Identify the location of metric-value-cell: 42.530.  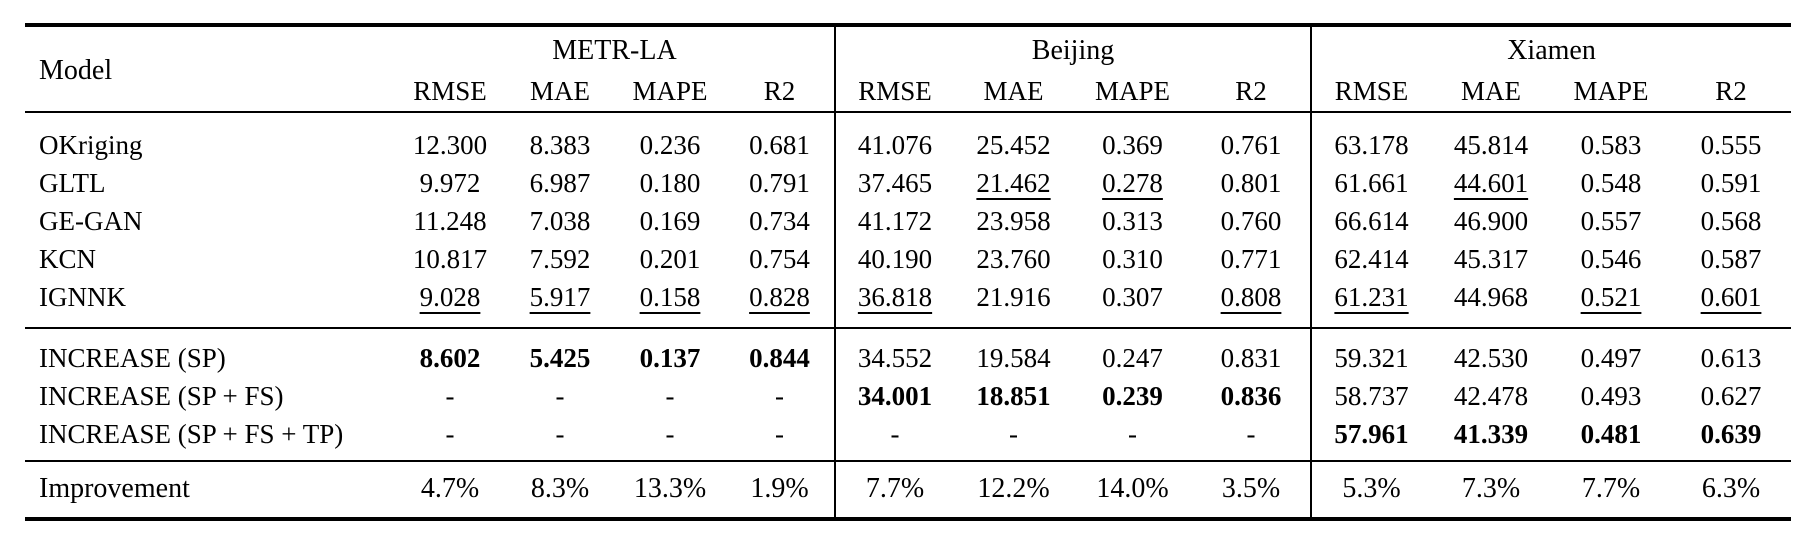
(1491, 357).